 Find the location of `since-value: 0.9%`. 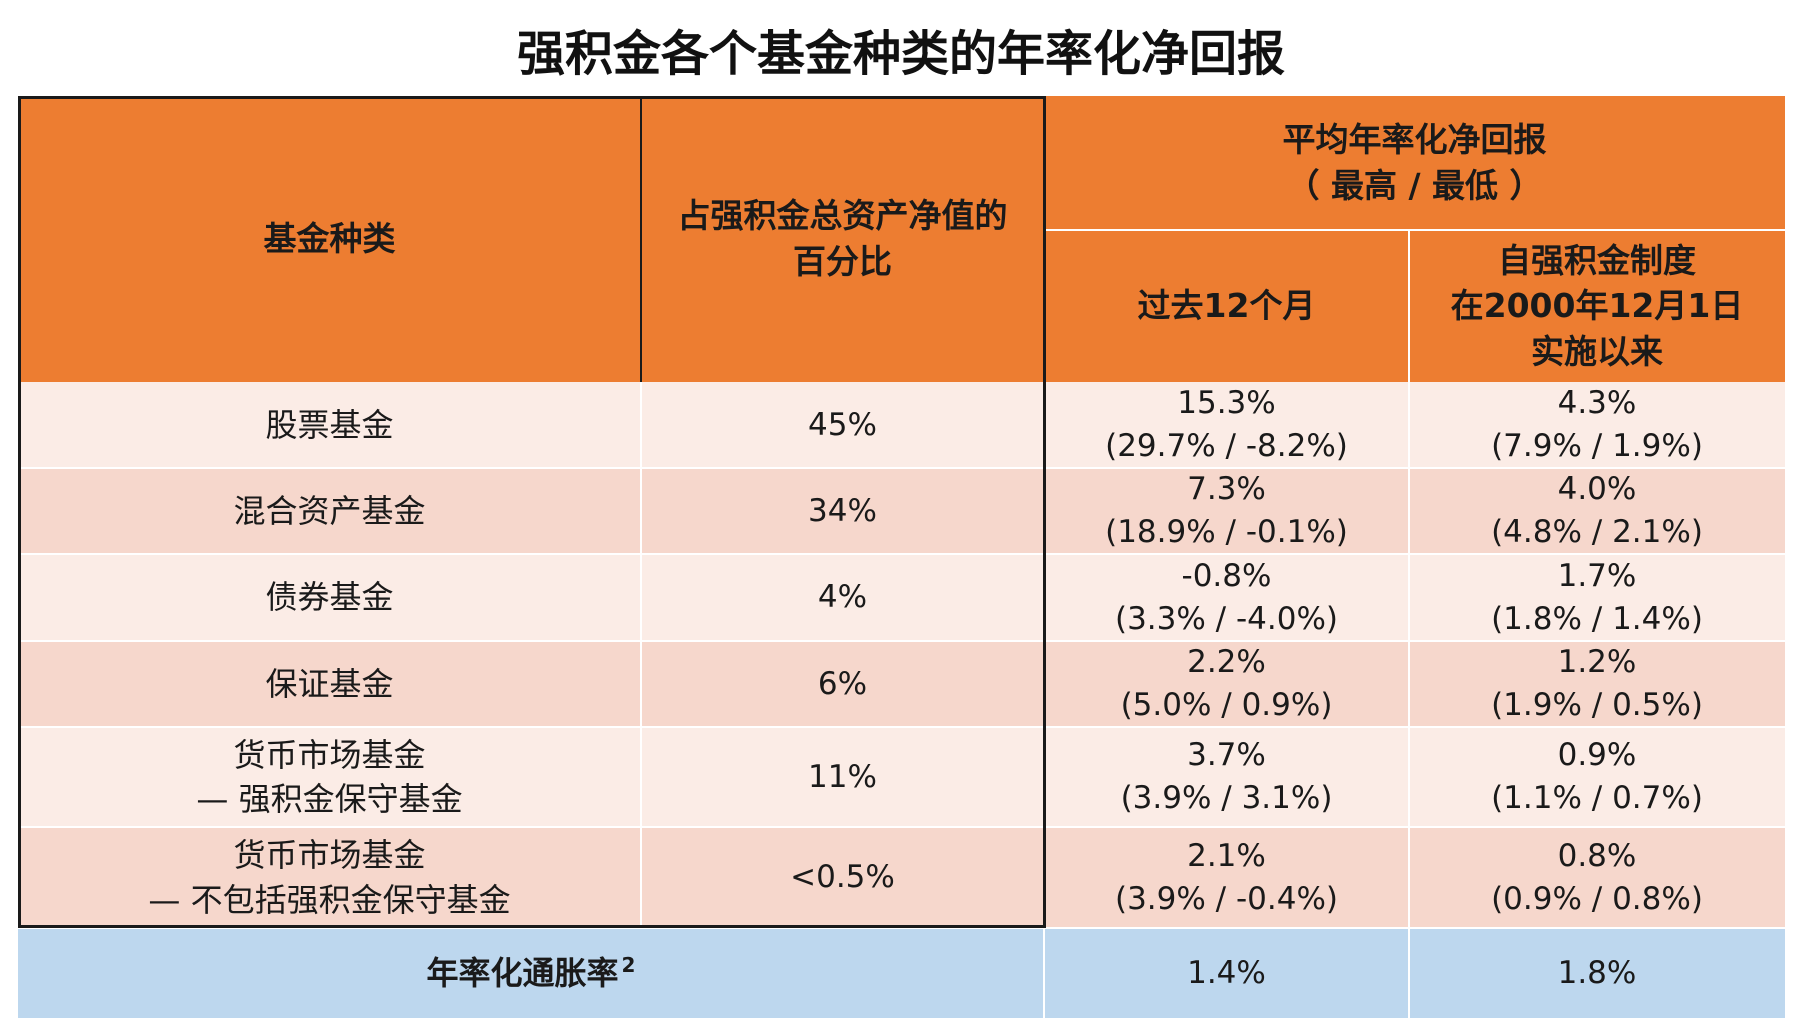

since-value: 0.9% is located at coordinates (1597, 755).